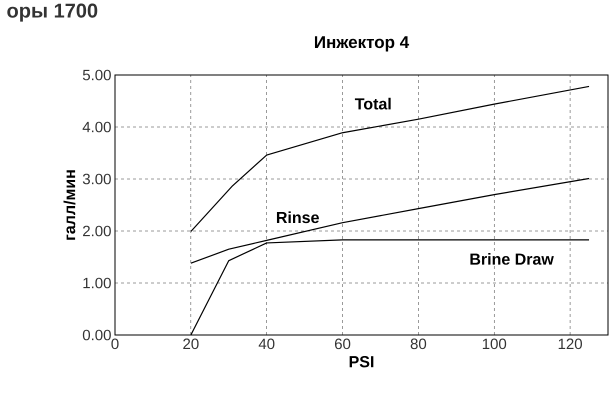 This screenshot has width=613, height=413. Describe the element at coordinates (191, 344) in the screenshot. I see `x-tick-label: 20` at that location.